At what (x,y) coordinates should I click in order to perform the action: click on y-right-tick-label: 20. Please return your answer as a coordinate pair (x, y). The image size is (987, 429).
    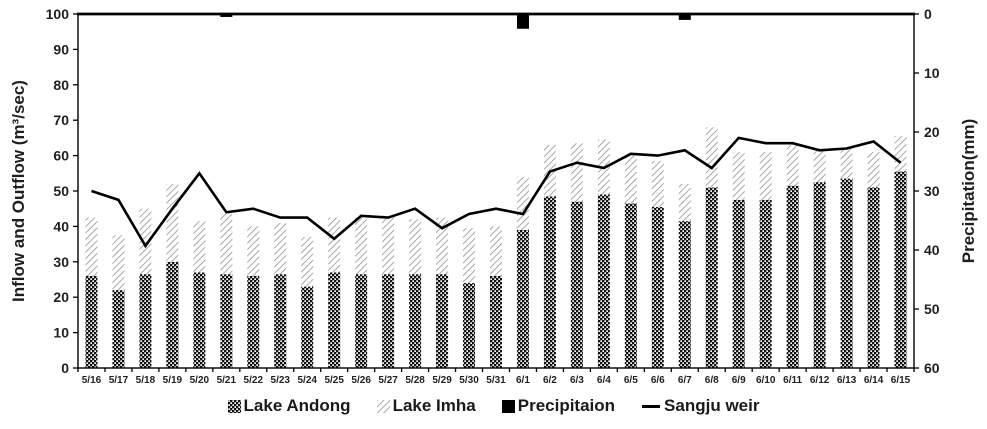
    Looking at the image, I should click on (932, 132).